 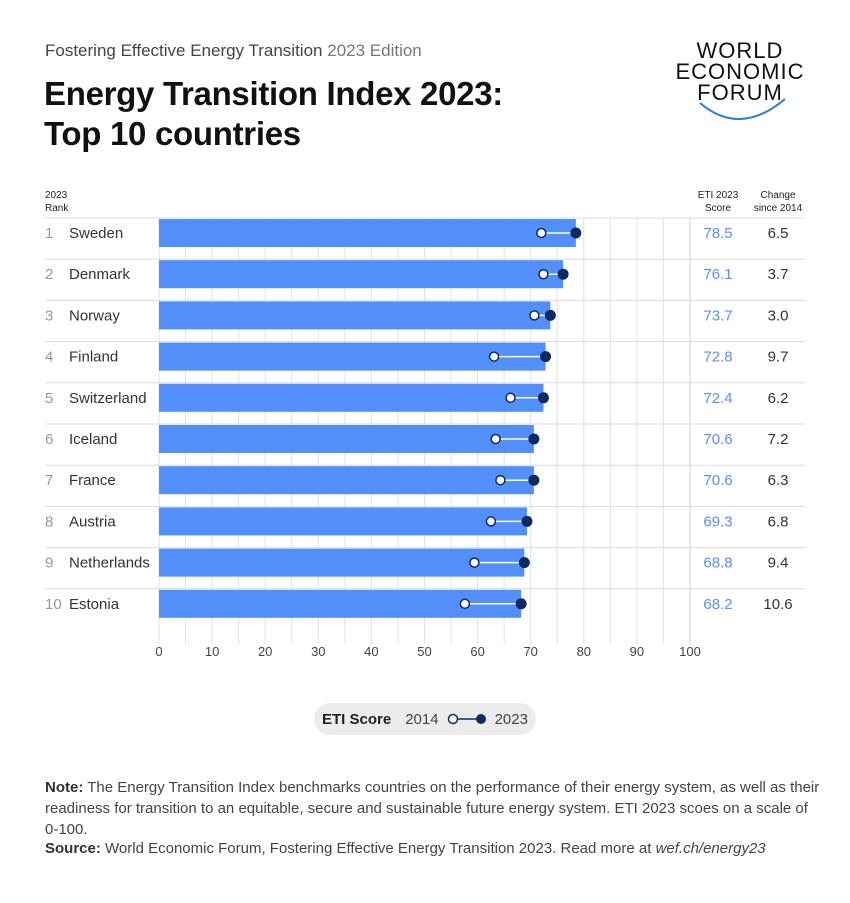 What do you see at coordinates (477, 651) in the screenshot?
I see `x-tick-label: 60` at bounding box center [477, 651].